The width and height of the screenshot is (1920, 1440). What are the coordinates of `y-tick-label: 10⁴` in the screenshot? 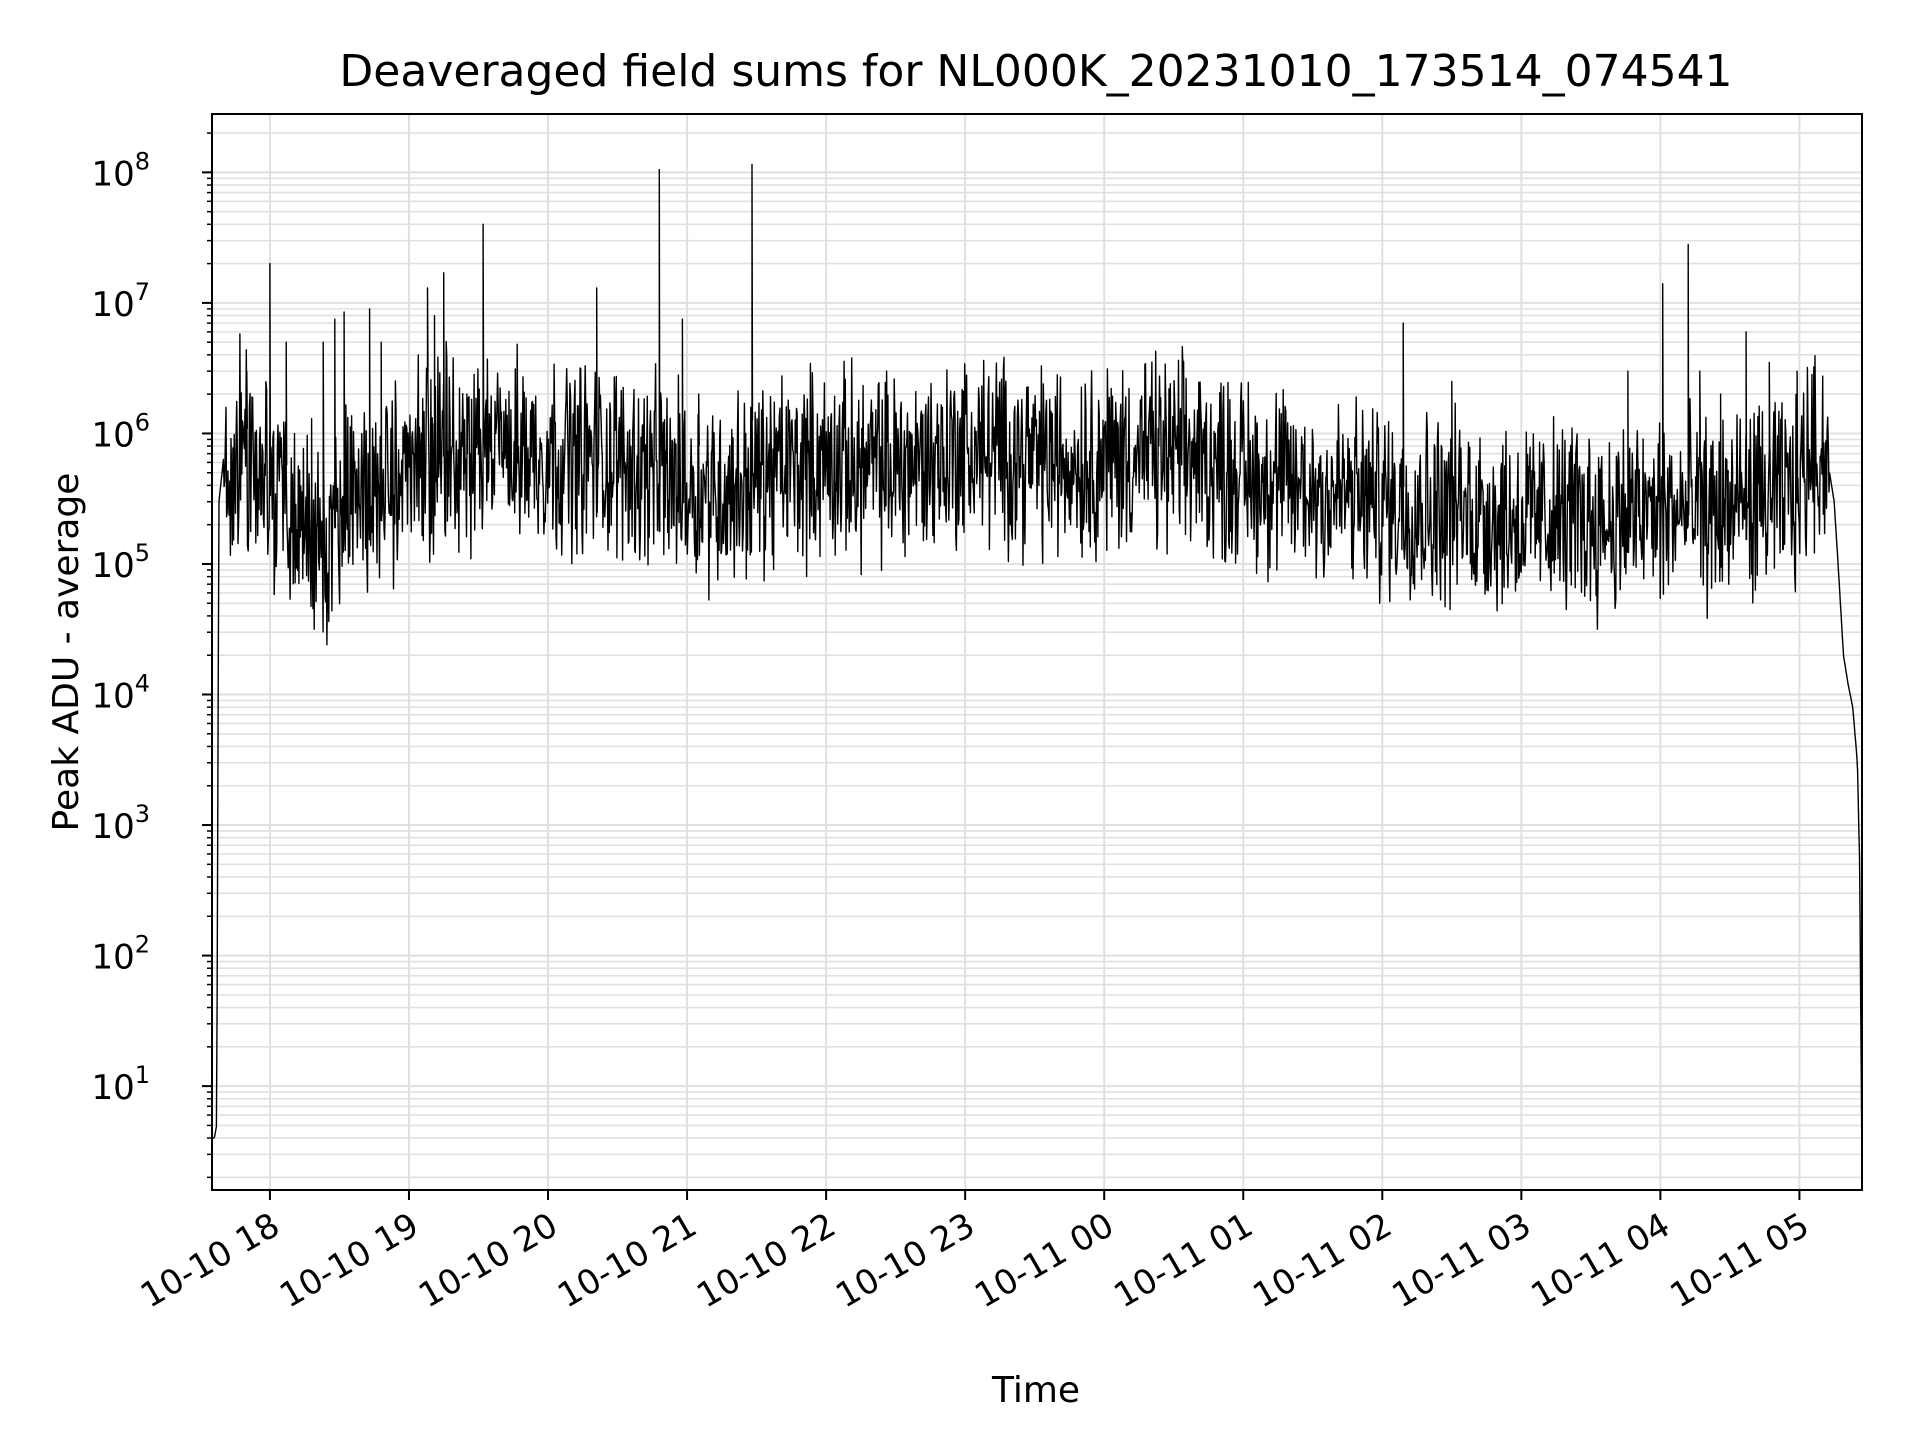 It's located at (120, 693).